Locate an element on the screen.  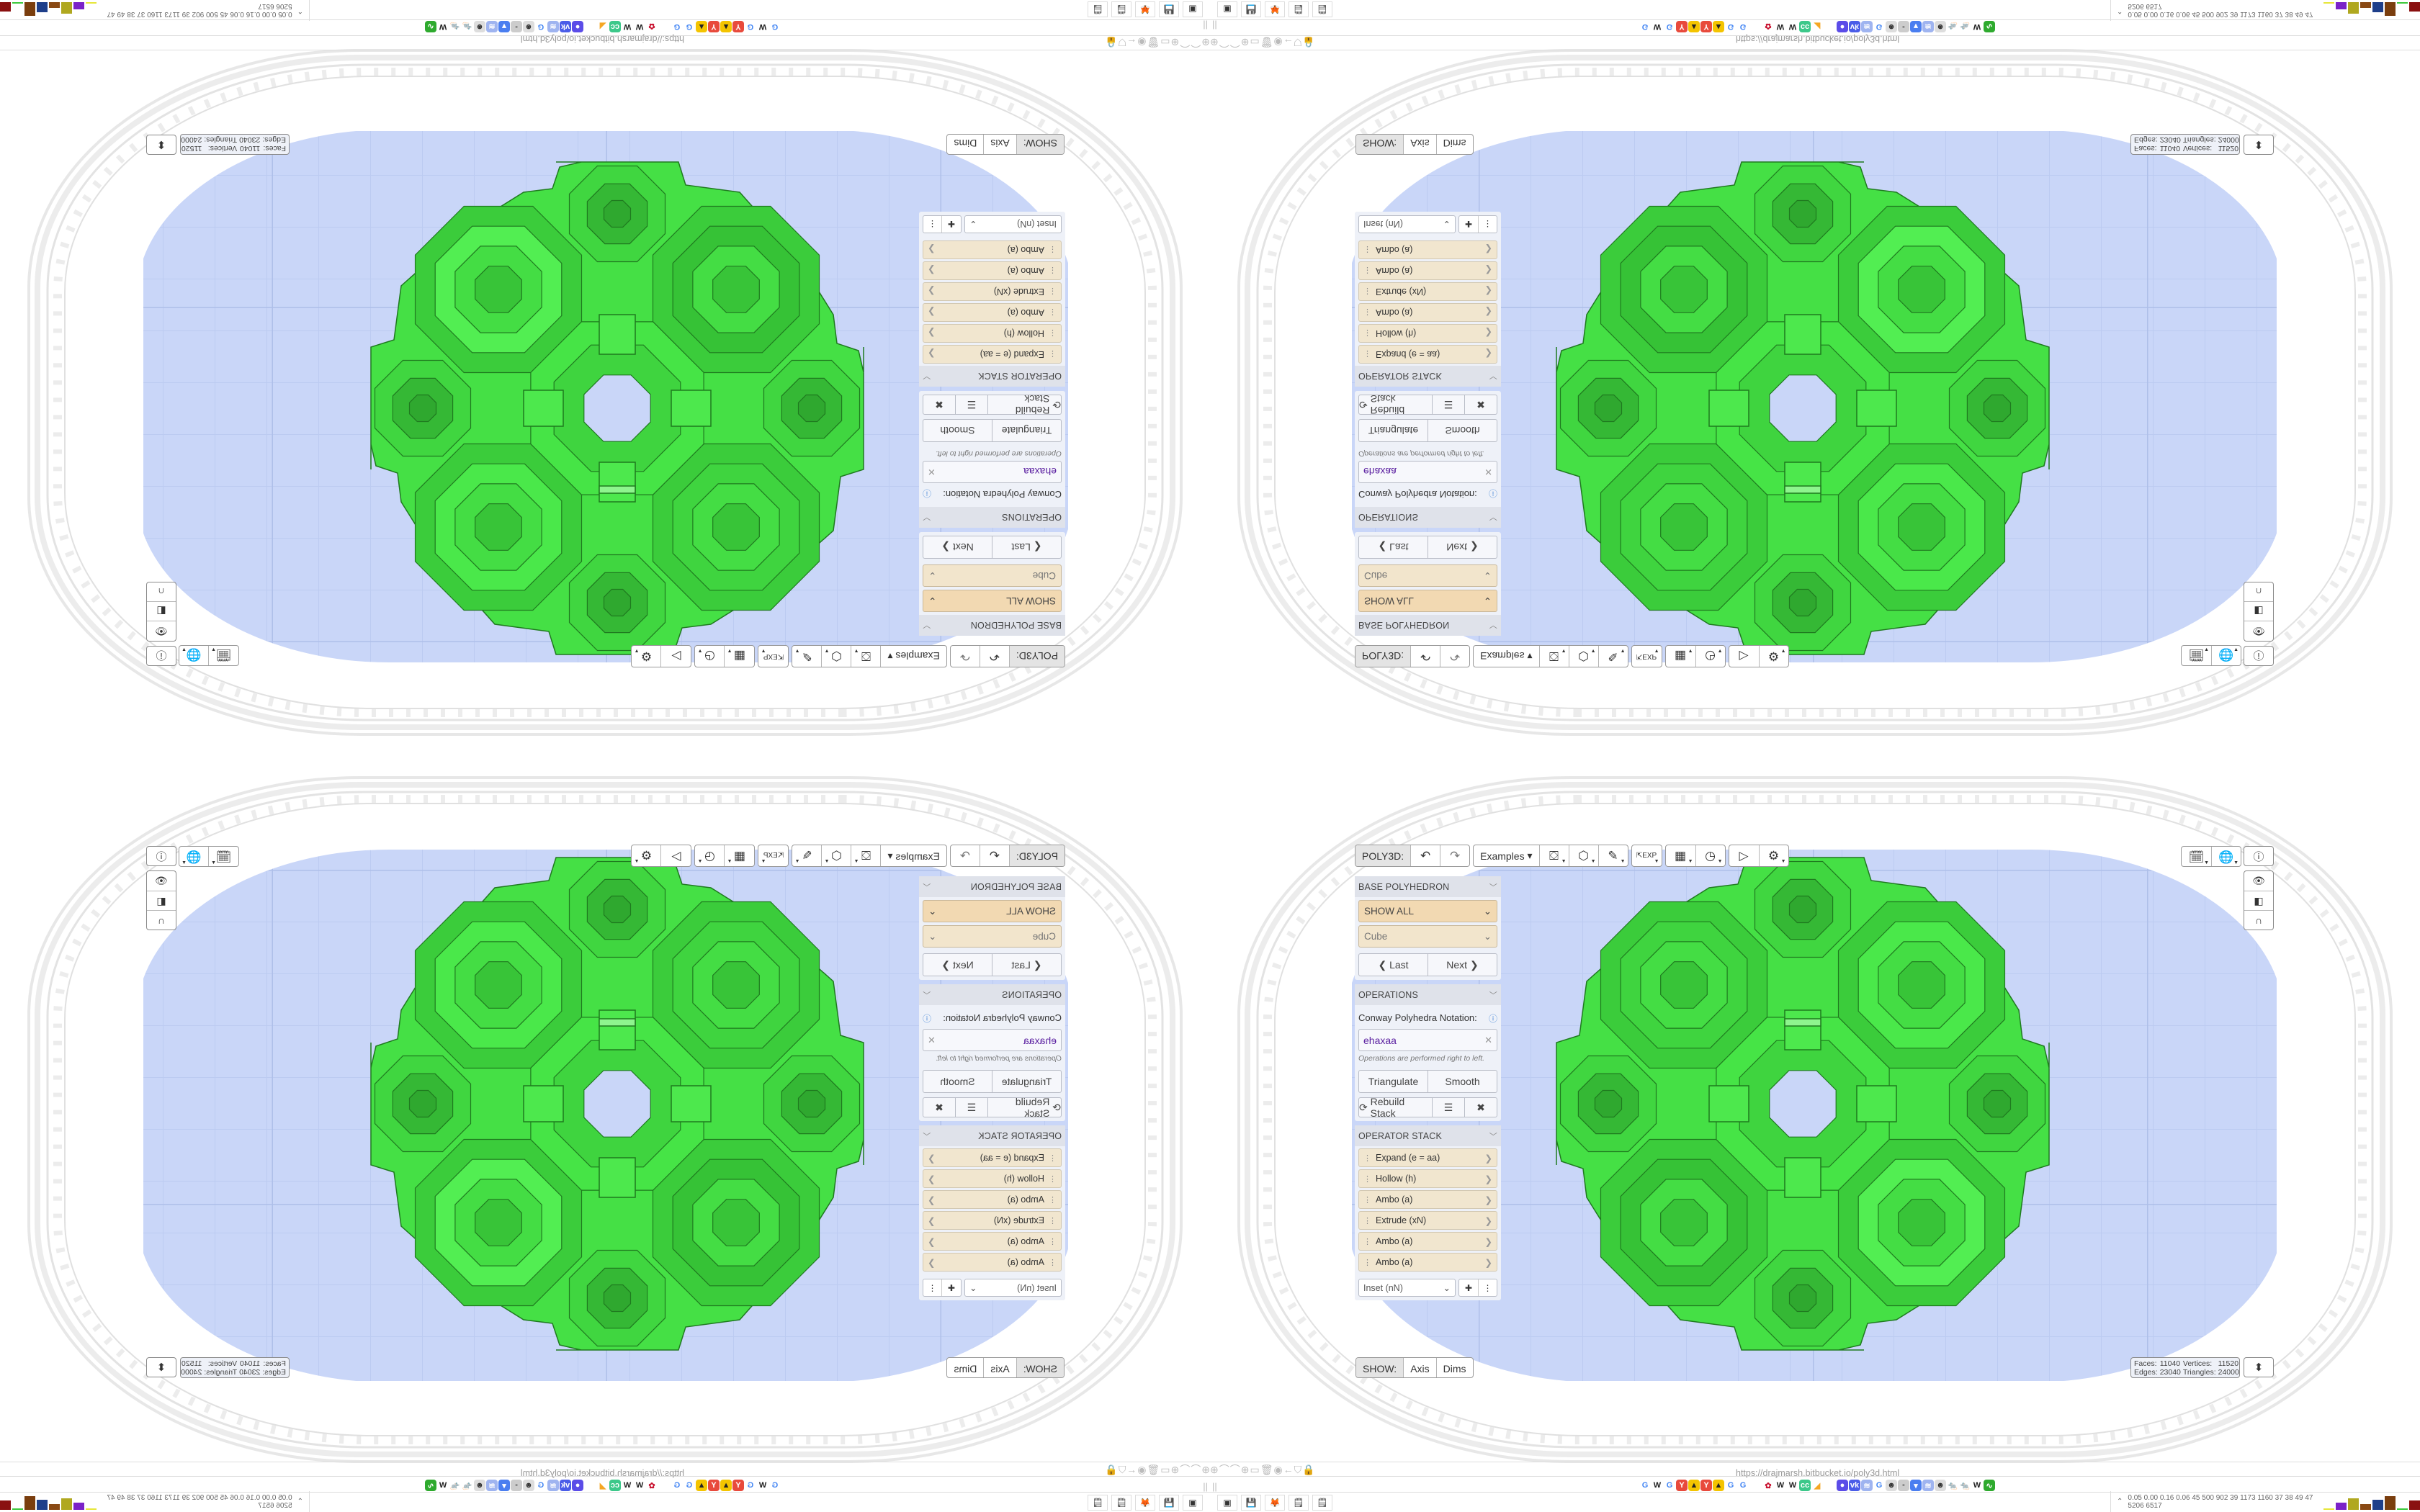
cube-play-icon: ⬡ ▼ is located at coordinates (1583, 855).